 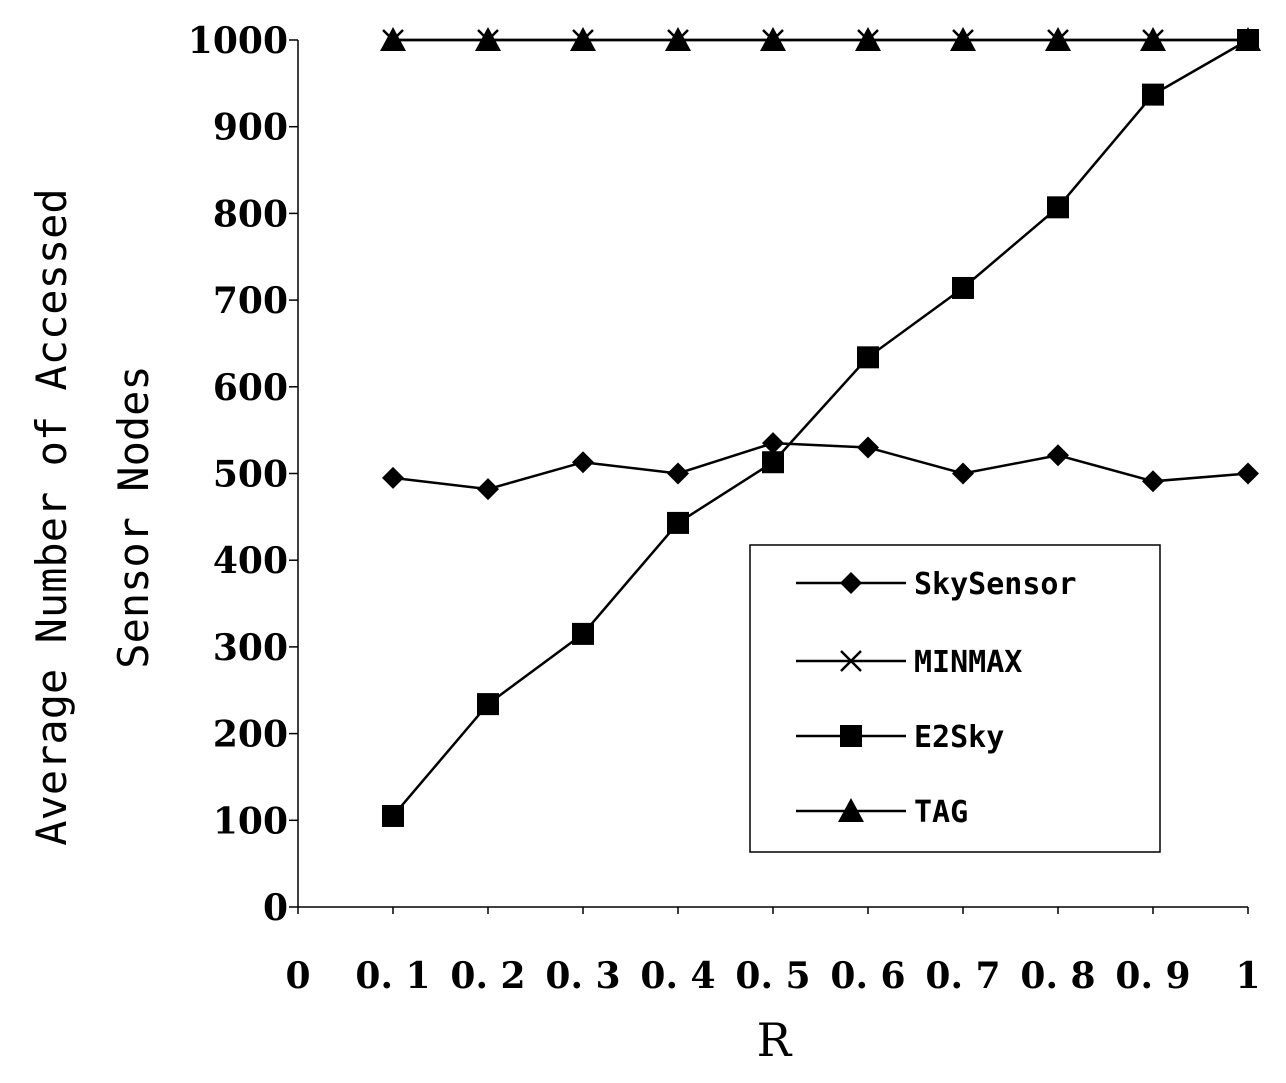 What do you see at coordinates (487, 976) in the screenshot?
I see `x-tick-label: 0. 2` at bounding box center [487, 976].